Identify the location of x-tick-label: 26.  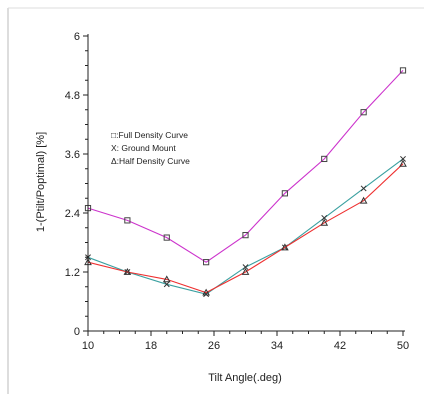
(214, 346).